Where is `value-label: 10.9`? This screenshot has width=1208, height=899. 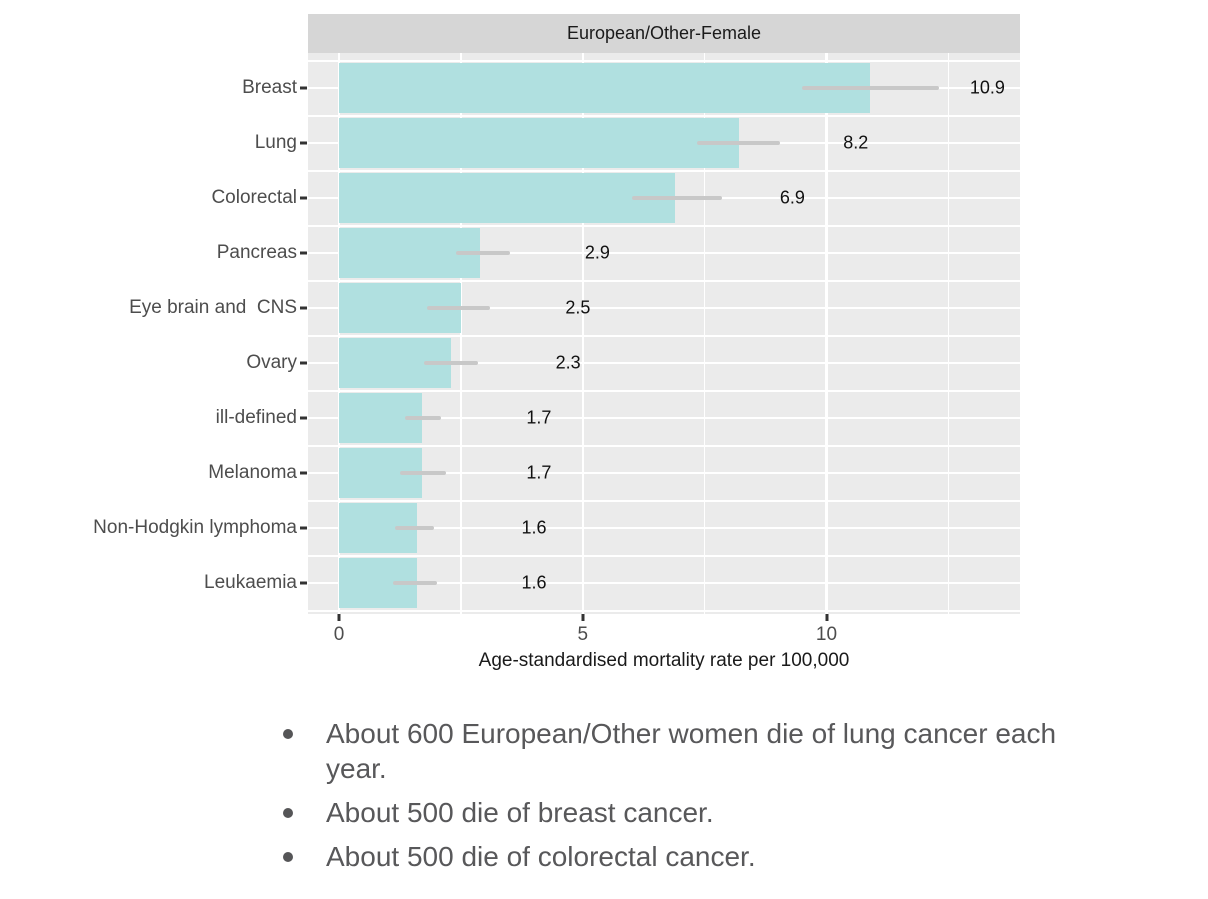 value-label: 10.9 is located at coordinates (987, 87).